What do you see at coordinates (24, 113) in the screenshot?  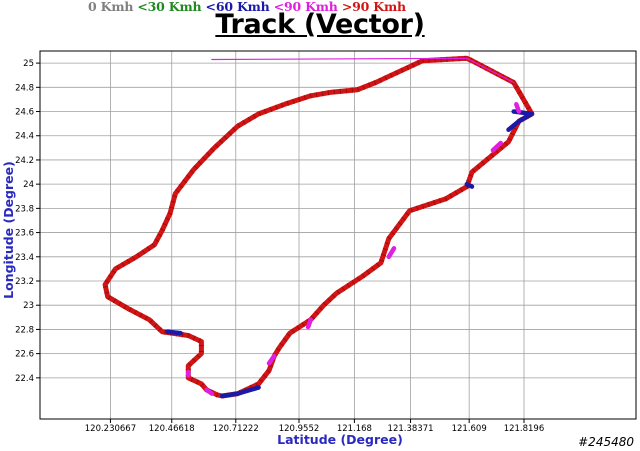 I see `y-tick-label: 24.6` at bounding box center [24, 113].